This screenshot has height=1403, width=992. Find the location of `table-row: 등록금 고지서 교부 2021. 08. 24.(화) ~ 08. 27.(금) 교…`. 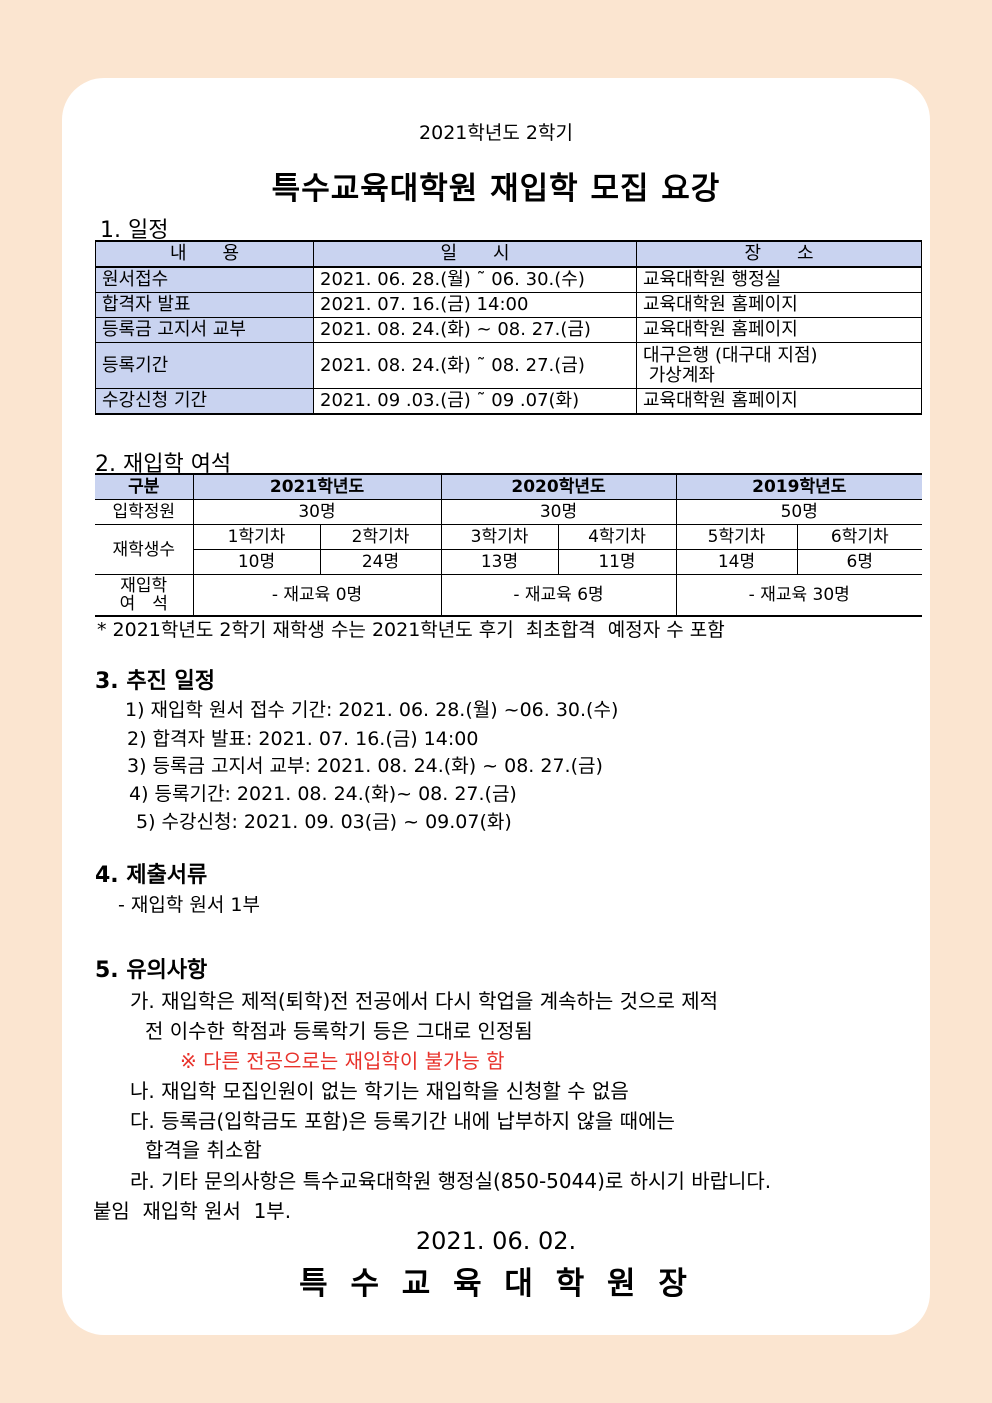

table-row: 등록금 고지서 교부 2021. 08. 24.(화) ~ 08. 27.(금) 교… is located at coordinates (508, 330).